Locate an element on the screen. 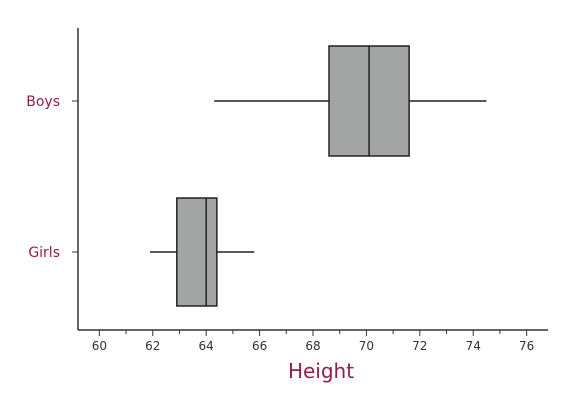  x-tick-label: 62 is located at coordinates (152, 346).